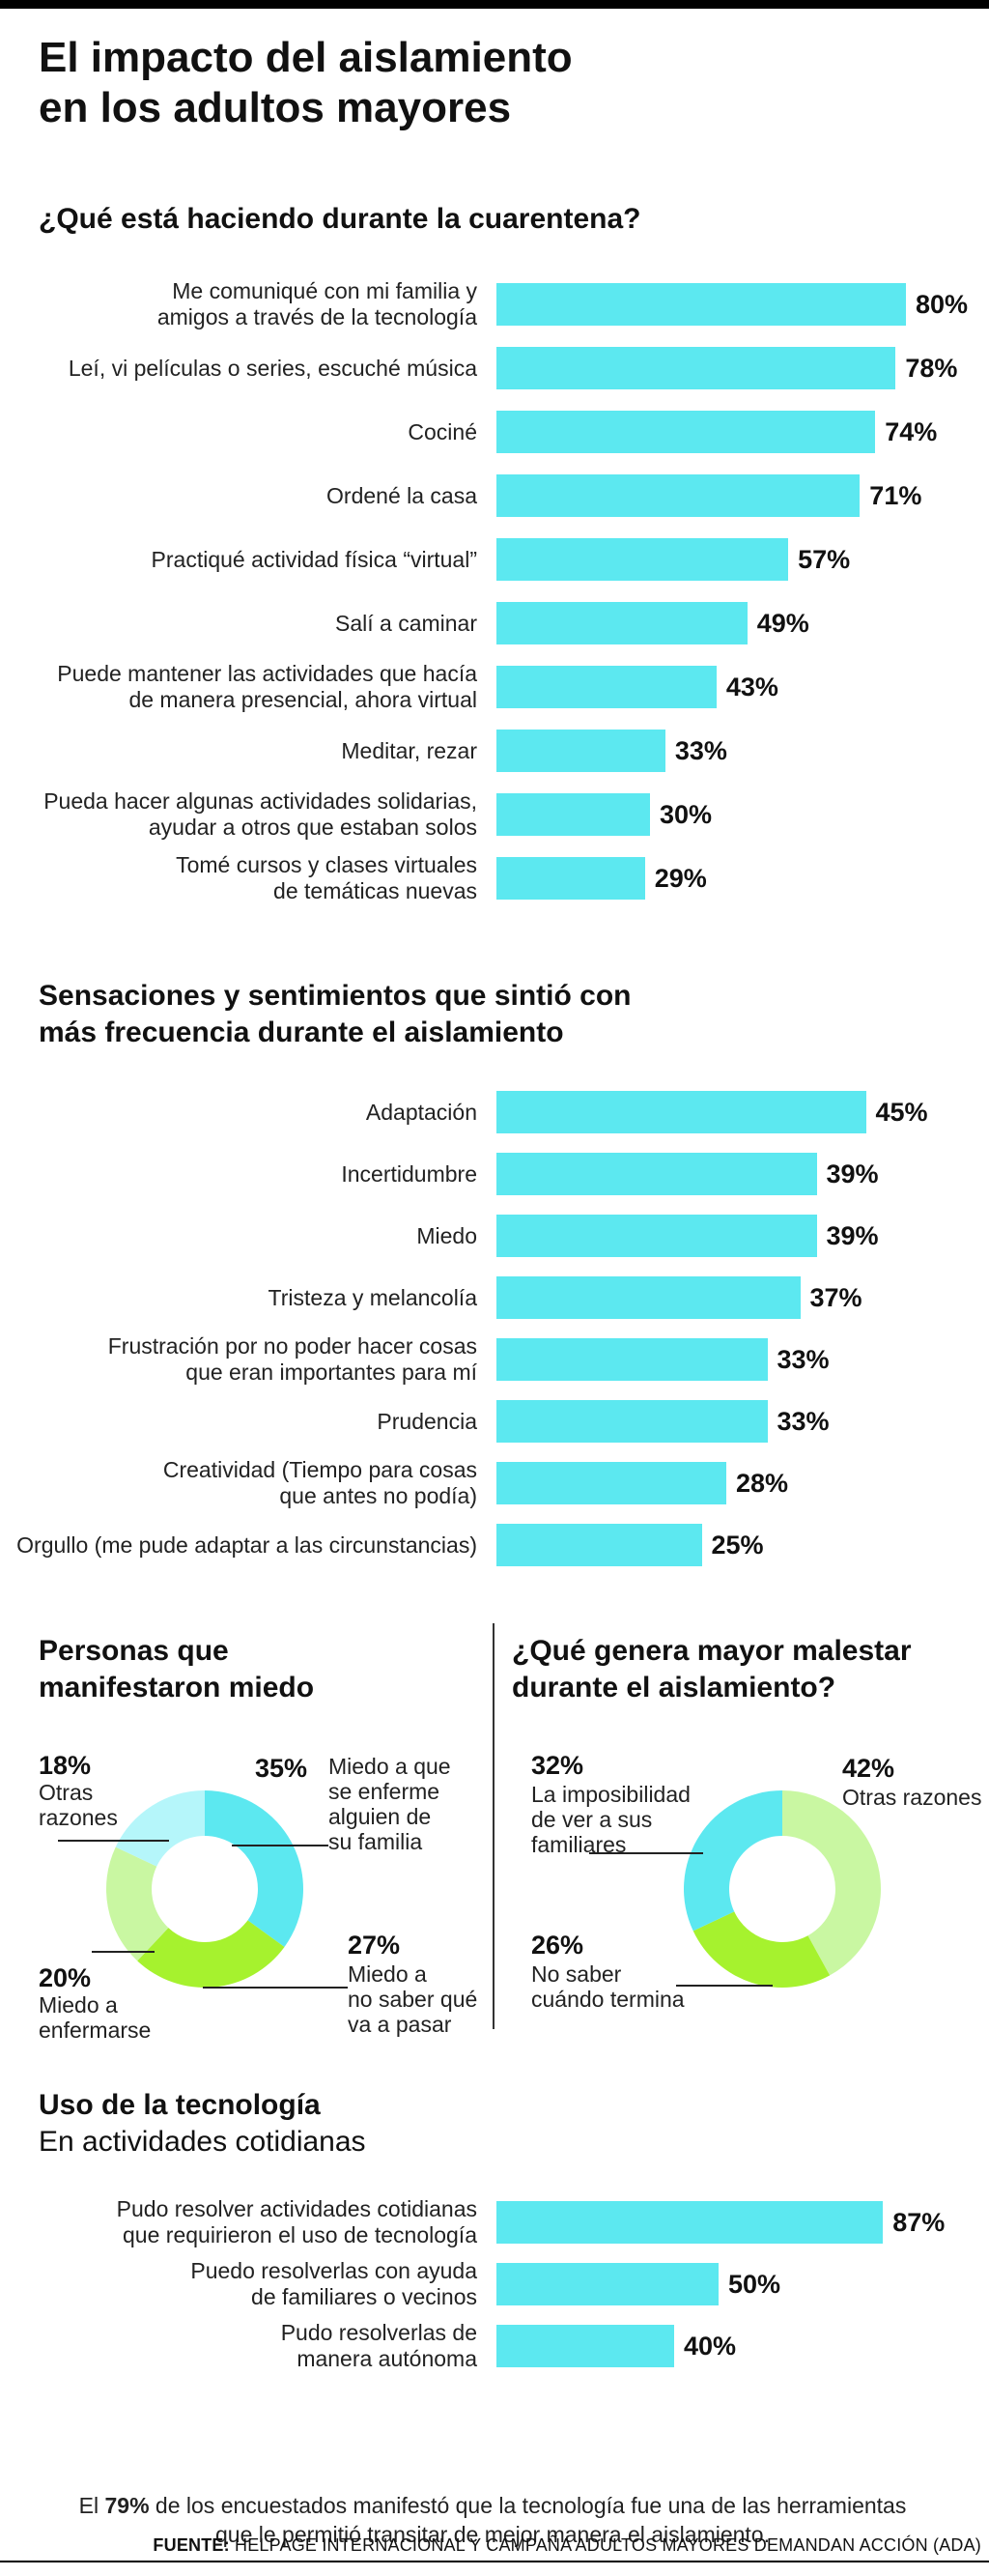 The width and height of the screenshot is (989, 2576). What do you see at coordinates (239, 2346) in the screenshot?
I see `technology-category-label: Pudo resolverlas de manera autónoma` at bounding box center [239, 2346].